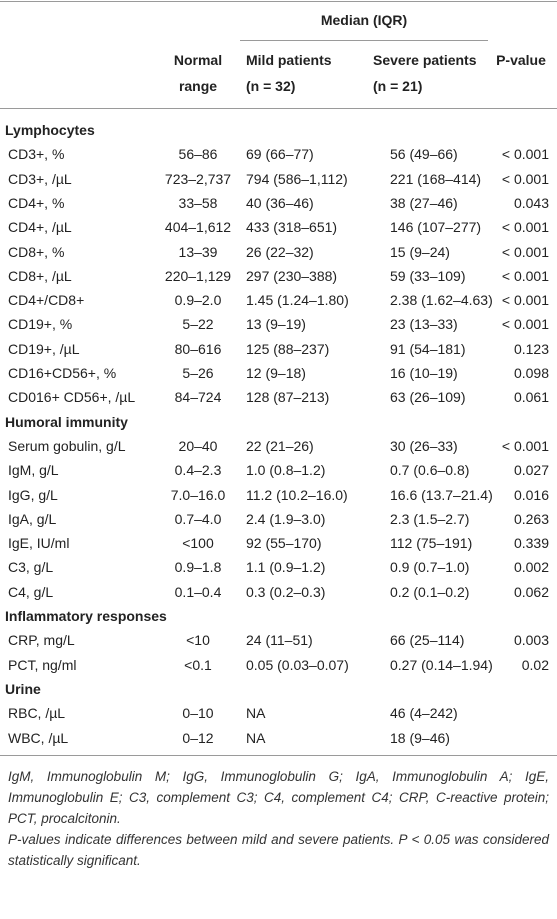 The image size is (557, 919). What do you see at coordinates (286, 518) in the screenshot?
I see `mild-value: 2.4 (1.9–3.0)` at bounding box center [286, 518].